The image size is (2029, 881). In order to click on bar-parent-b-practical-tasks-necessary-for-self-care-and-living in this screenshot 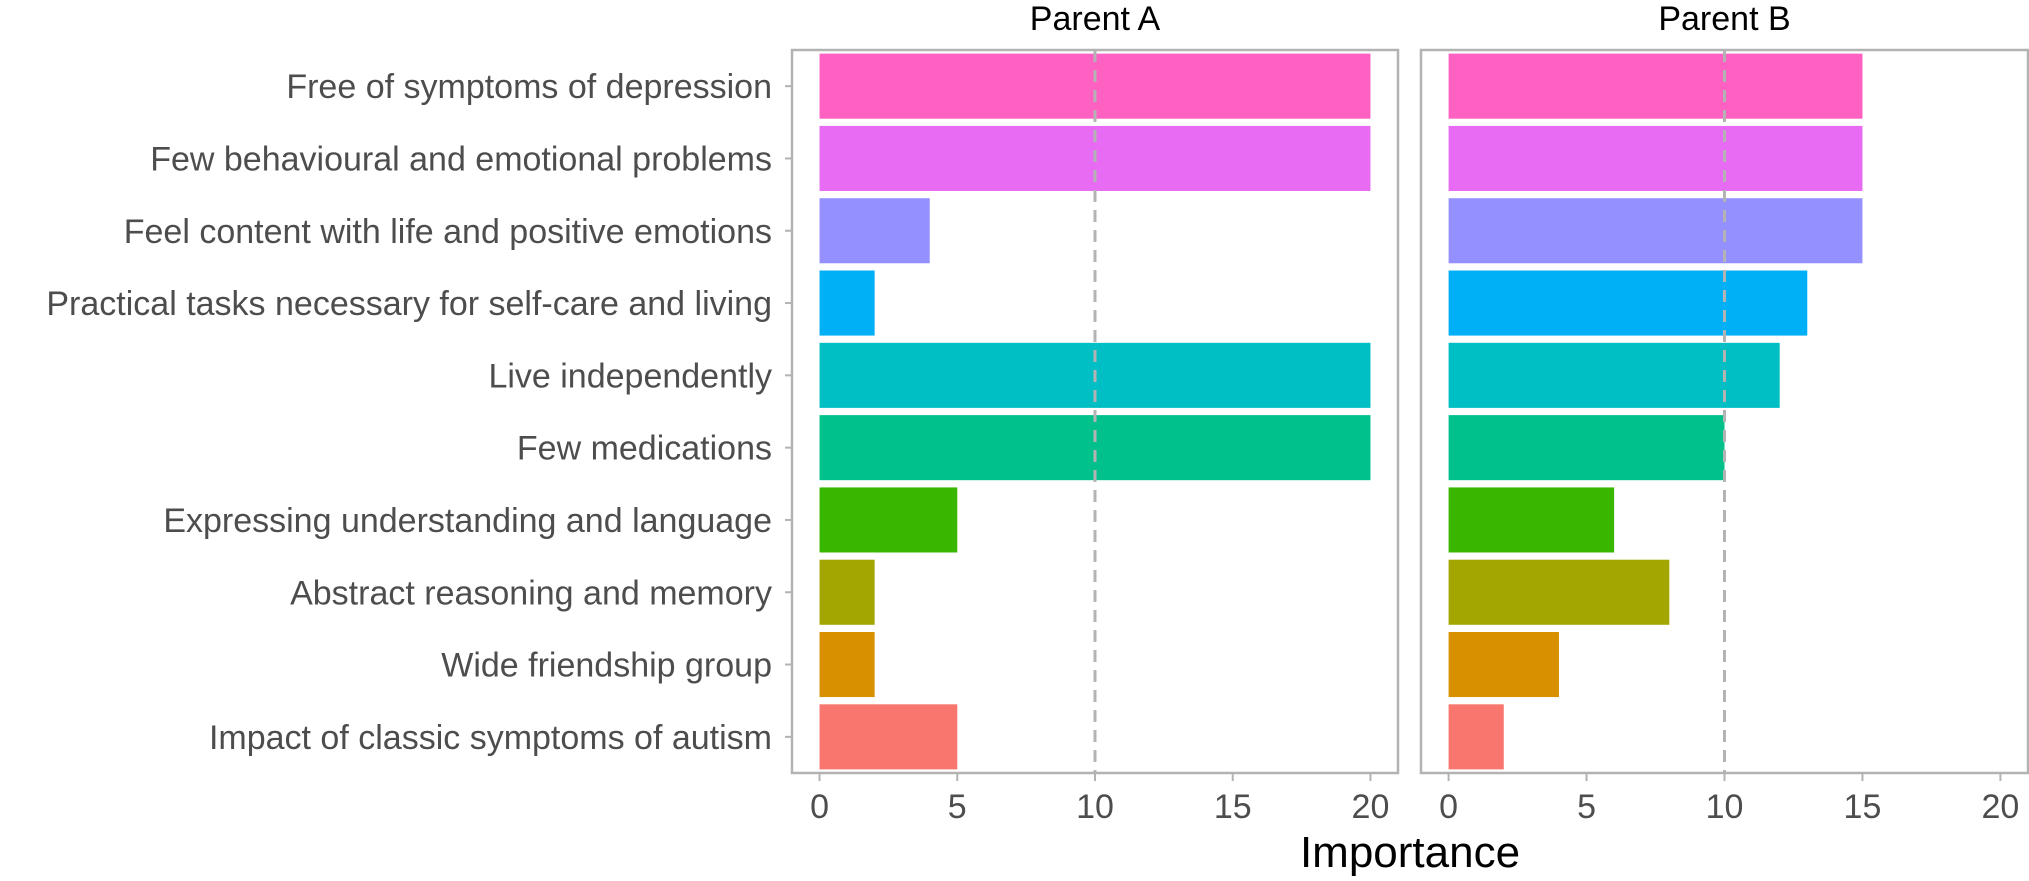, I will do `click(1628, 303)`.